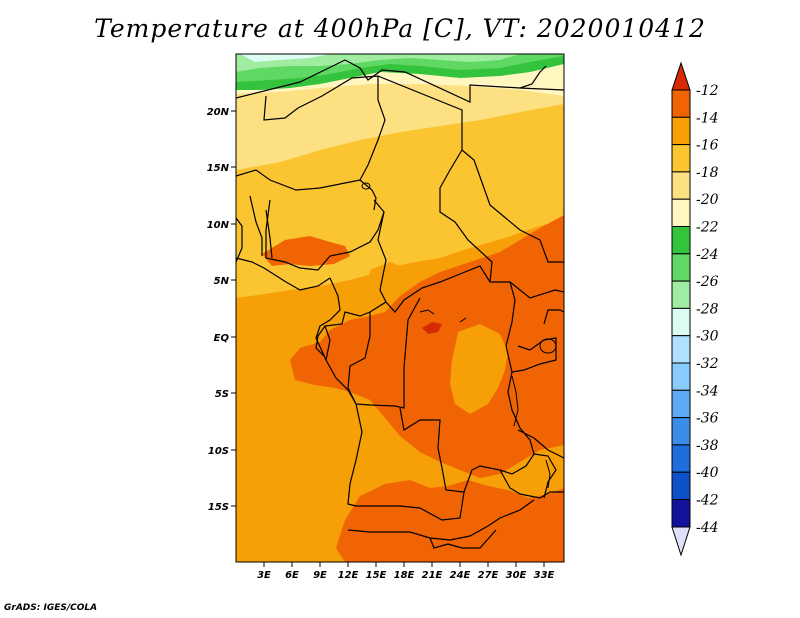 The height and width of the screenshot is (618, 800). I want to click on colorbar-label: -44, so click(707, 528).